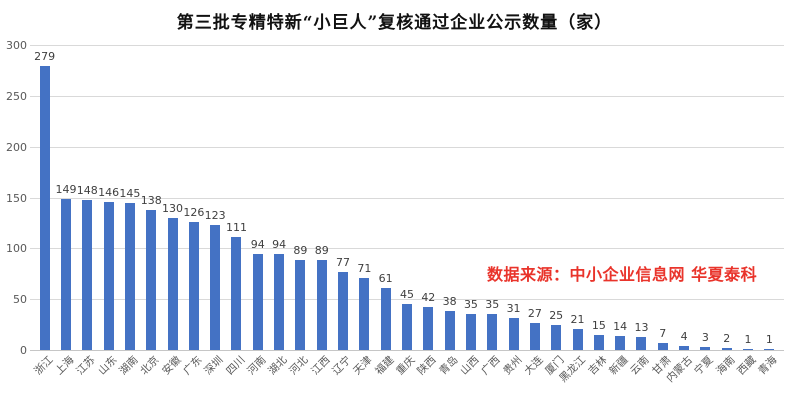 Image resolution: width=789 pixels, height=402 pixels. I want to click on x-axis-label: 河北, so click(299, 366).